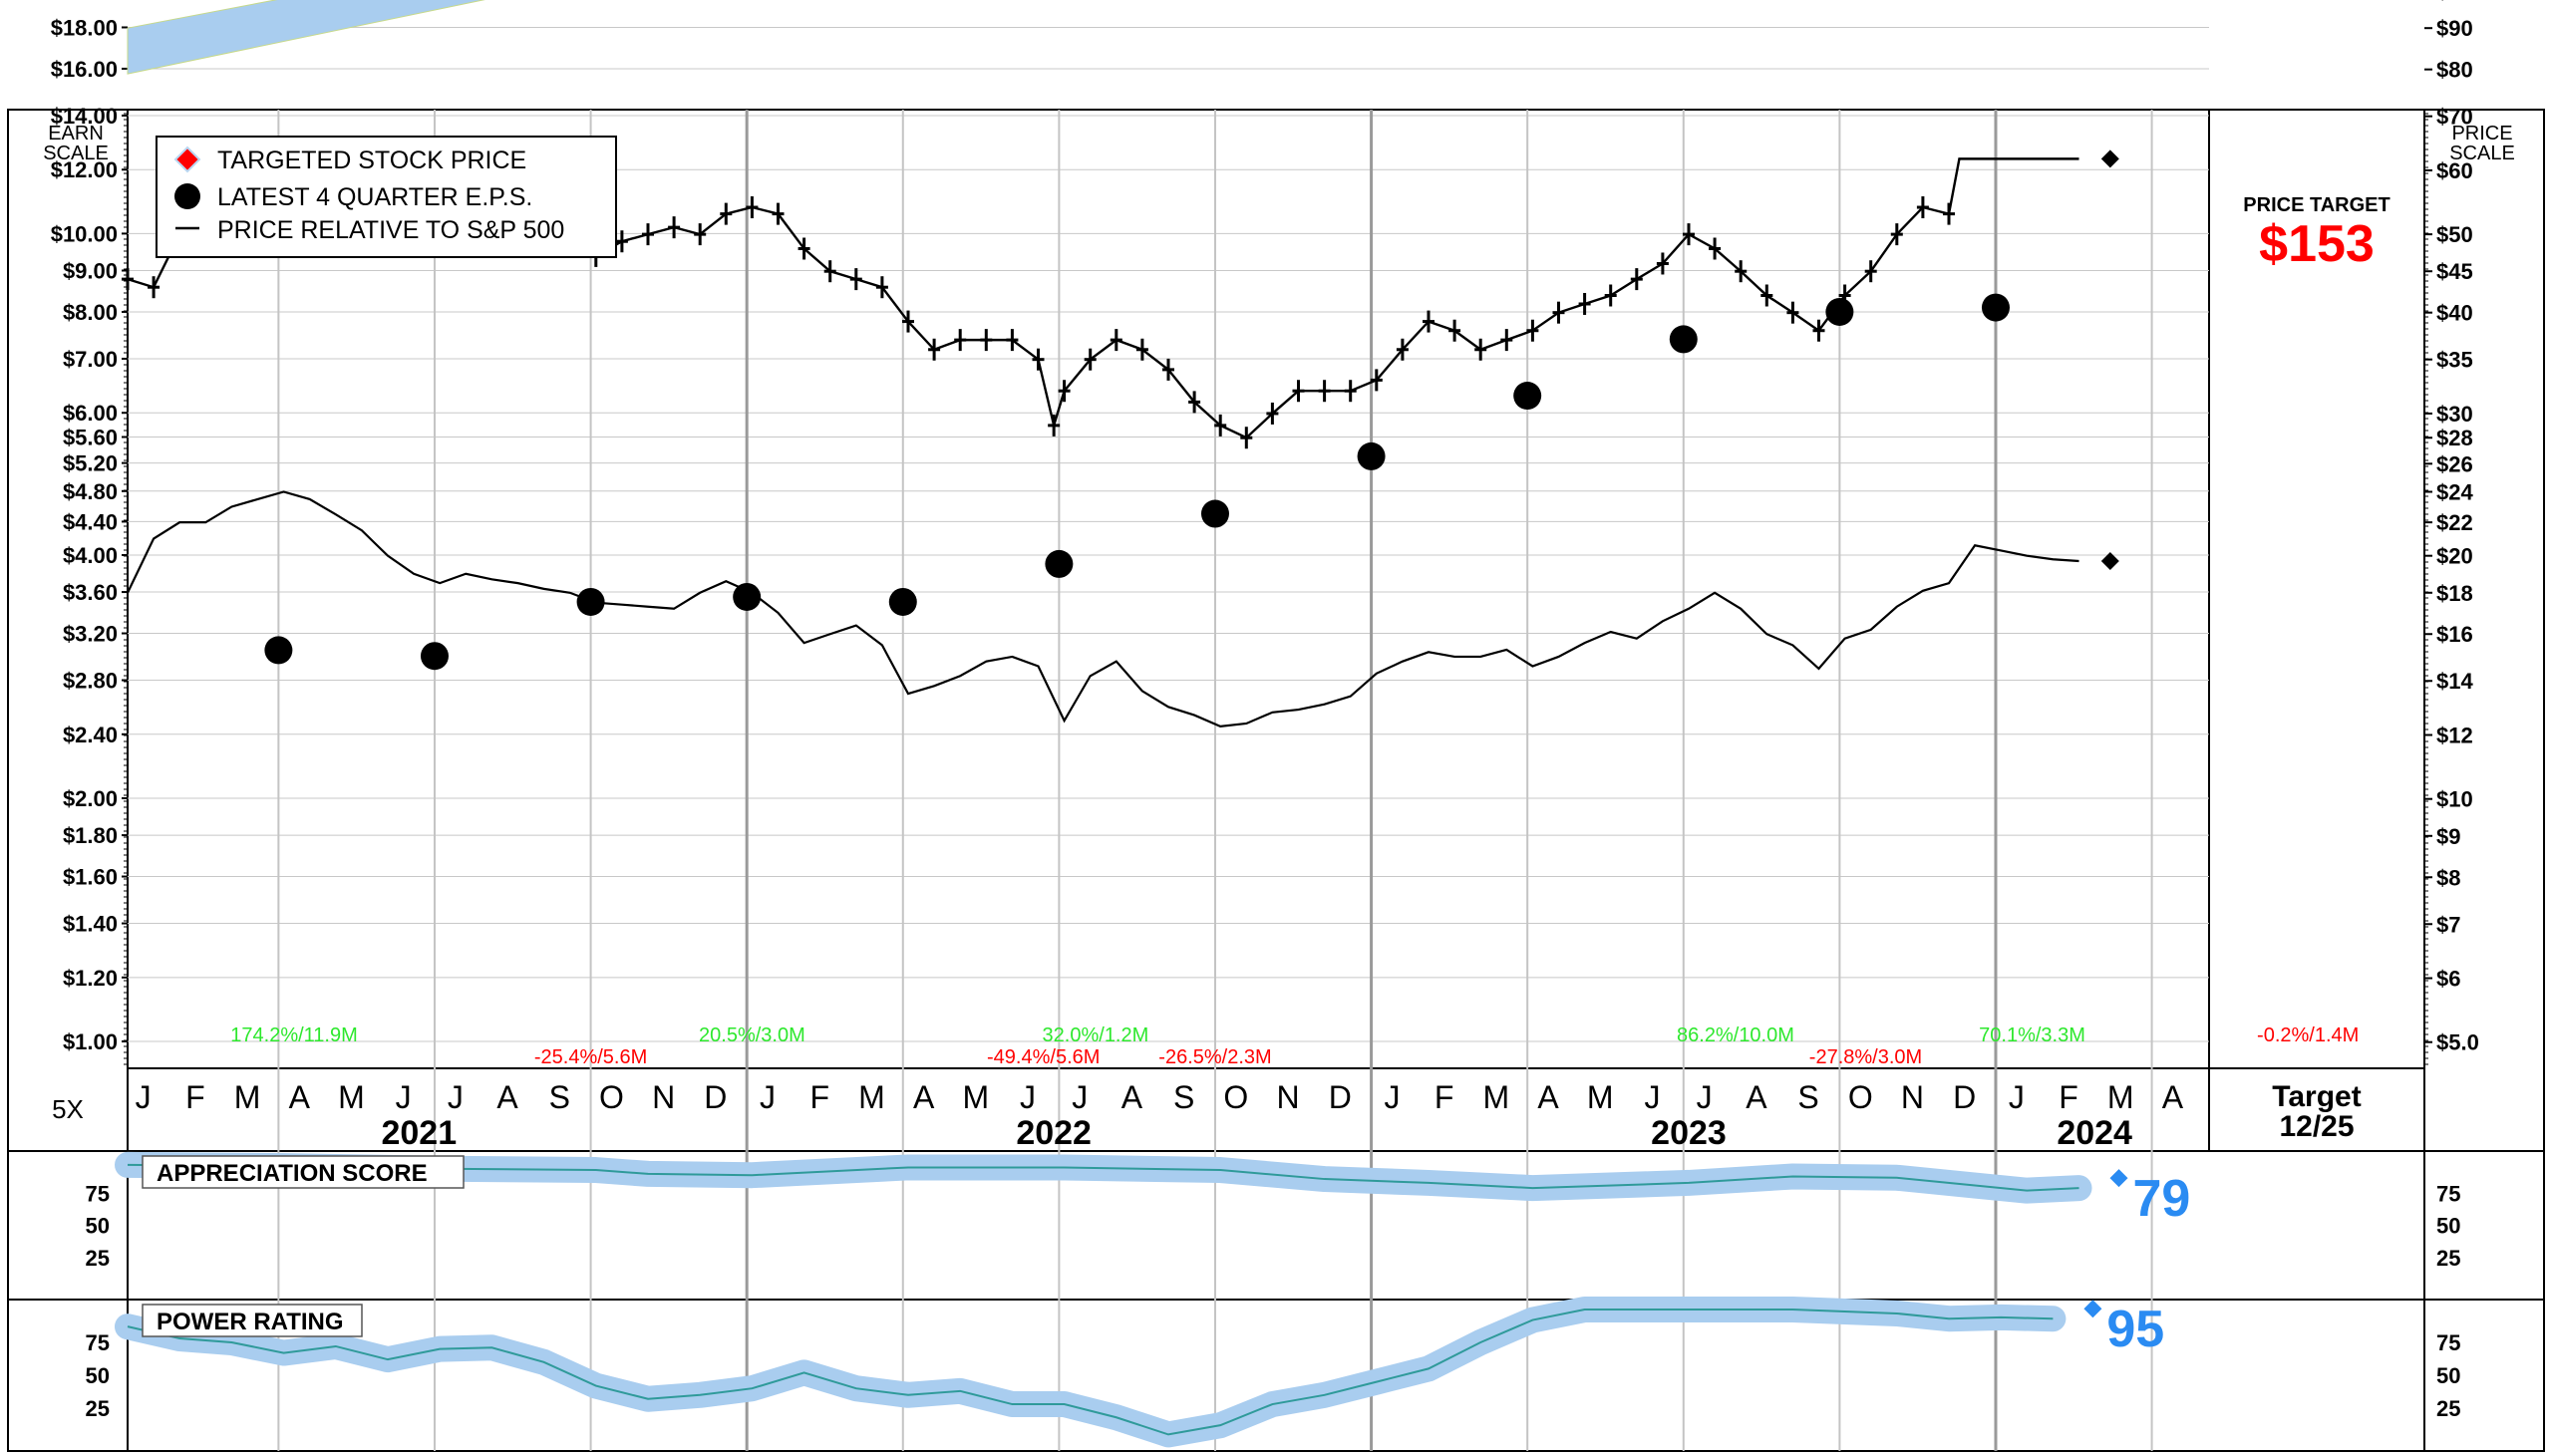 The image size is (2552, 1456). I want to click on earn-tick-label: $10.00, so click(84, 233).